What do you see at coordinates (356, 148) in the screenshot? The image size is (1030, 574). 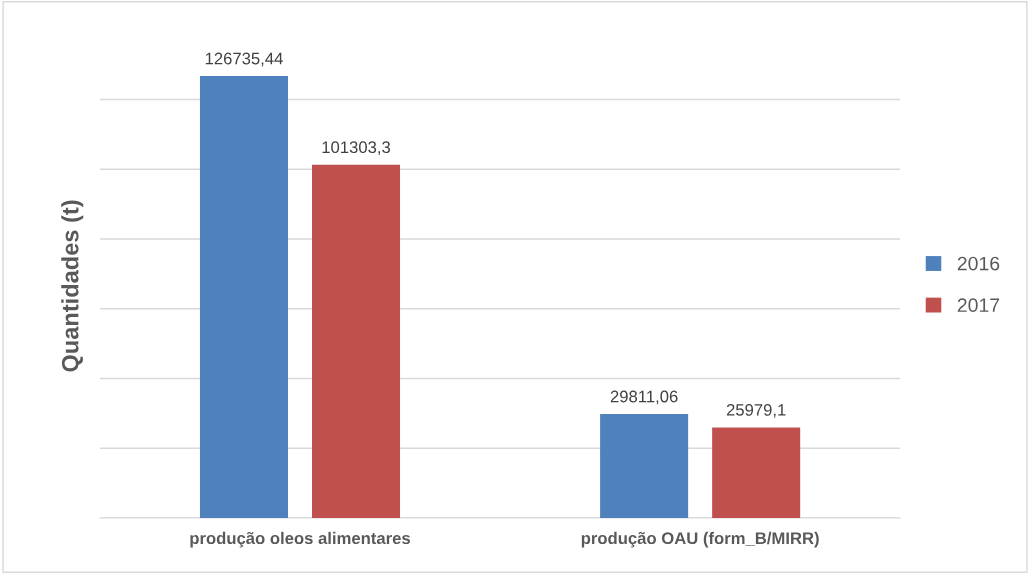 I see `data-label: 101303,3` at bounding box center [356, 148].